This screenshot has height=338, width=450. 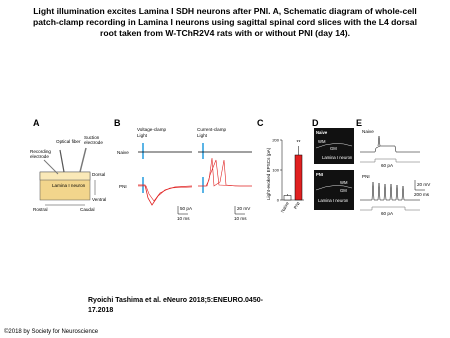 What do you see at coordinates (68, 141) in the screenshot?
I see `label: Optical fiber` at bounding box center [68, 141].